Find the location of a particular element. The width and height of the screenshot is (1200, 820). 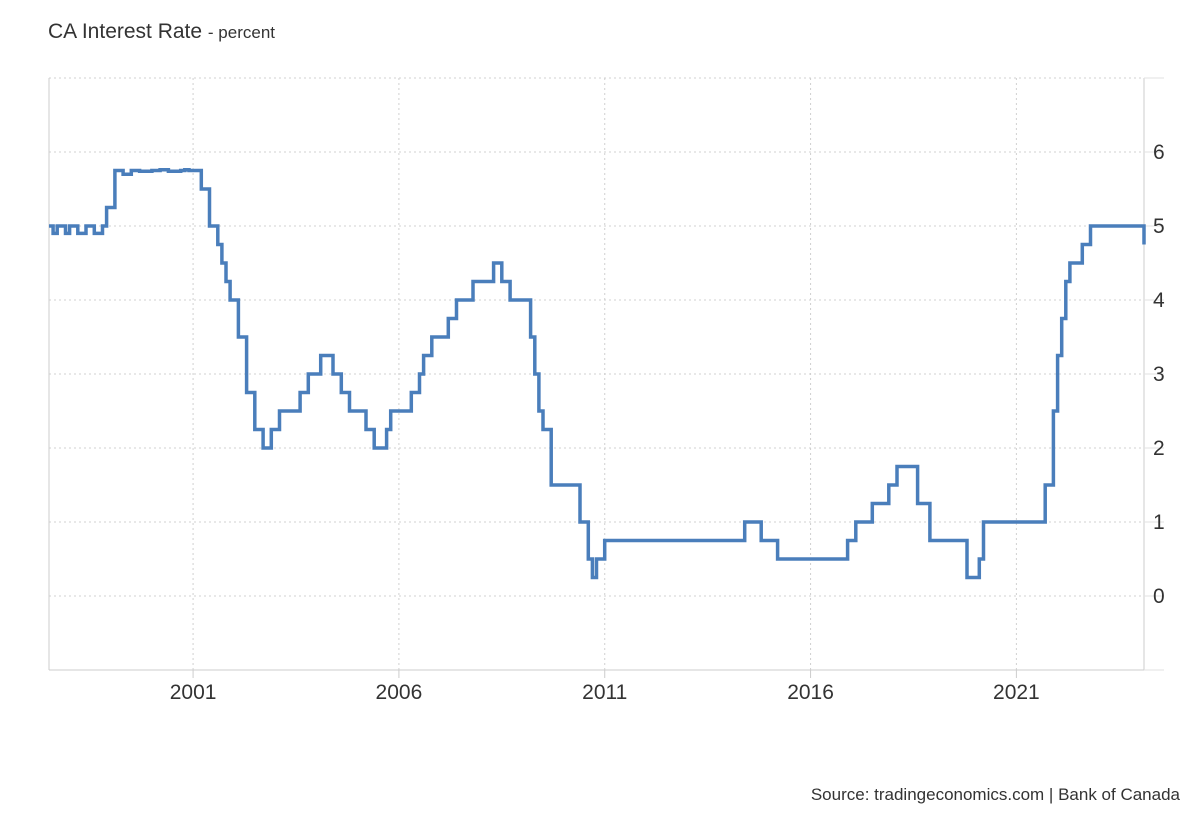

x-tick-label: 2011 is located at coordinates (604, 692).